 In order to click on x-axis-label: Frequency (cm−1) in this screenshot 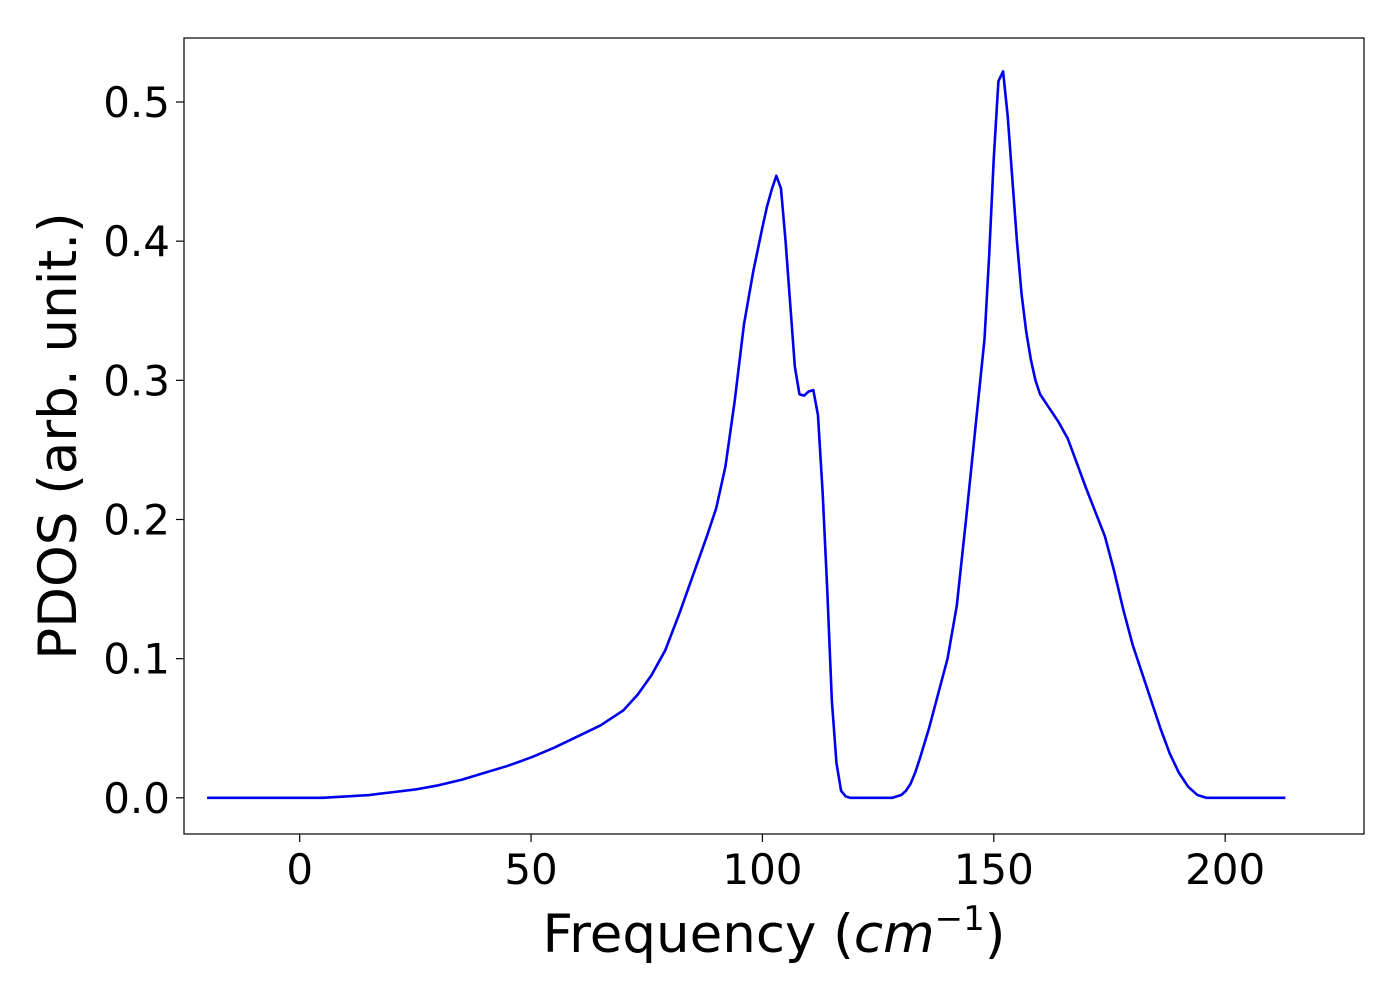, I will do `click(774, 932)`.